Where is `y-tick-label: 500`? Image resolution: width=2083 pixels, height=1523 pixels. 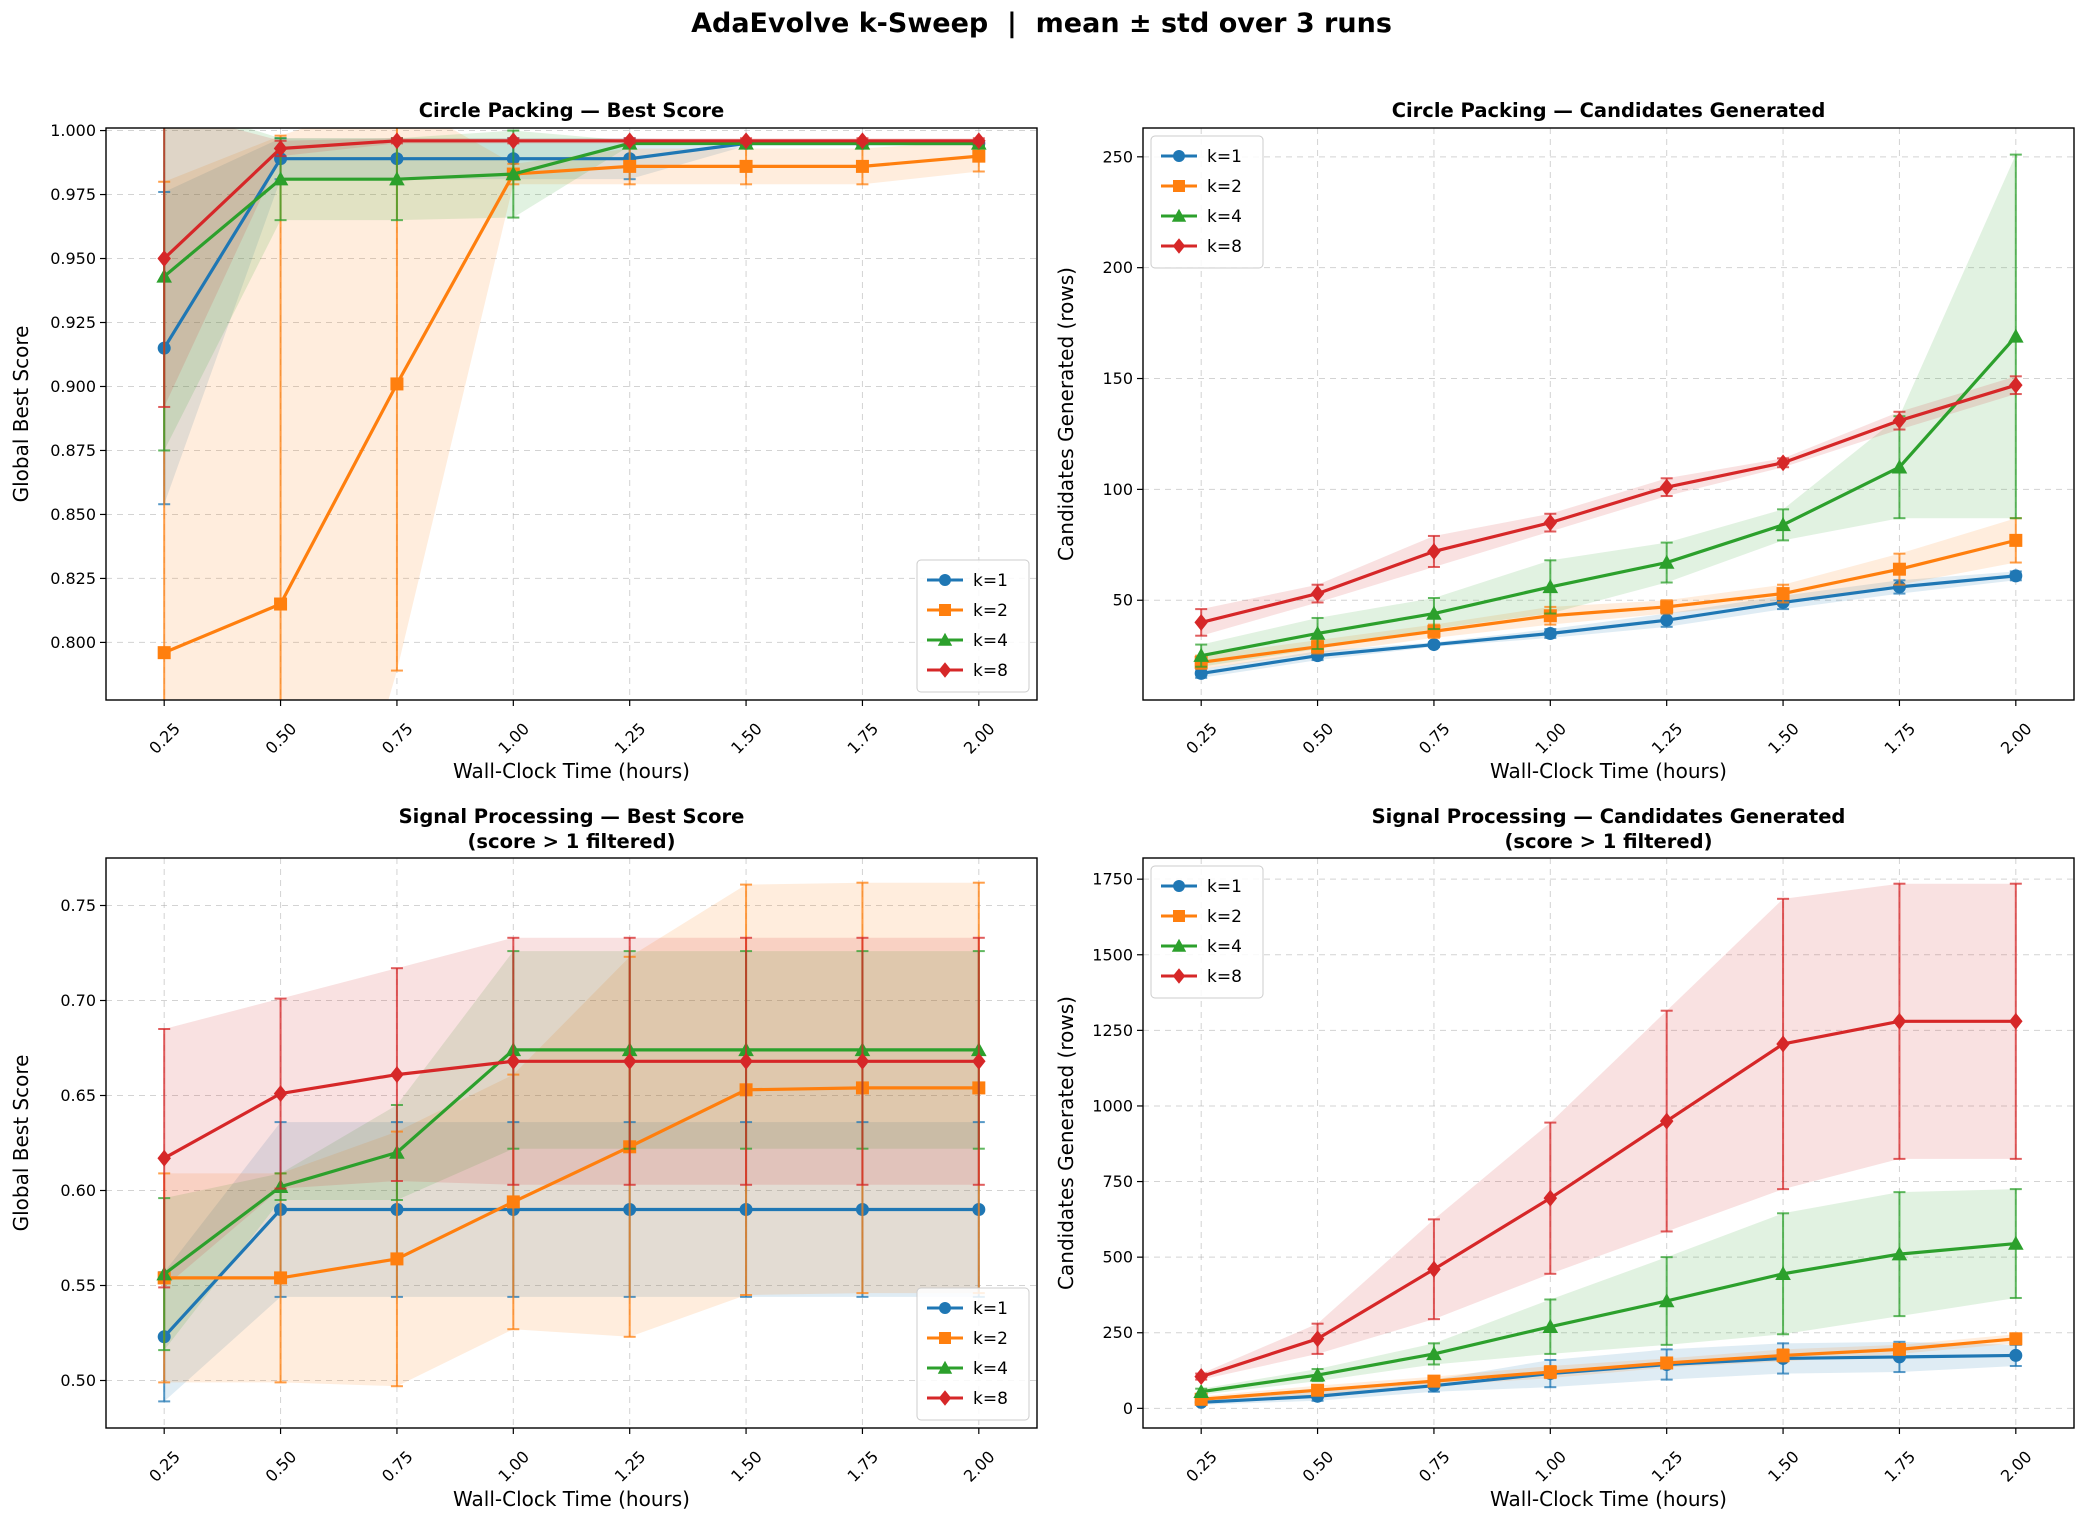
y-tick-label: 500 is located at coordinates (1117, 1257).